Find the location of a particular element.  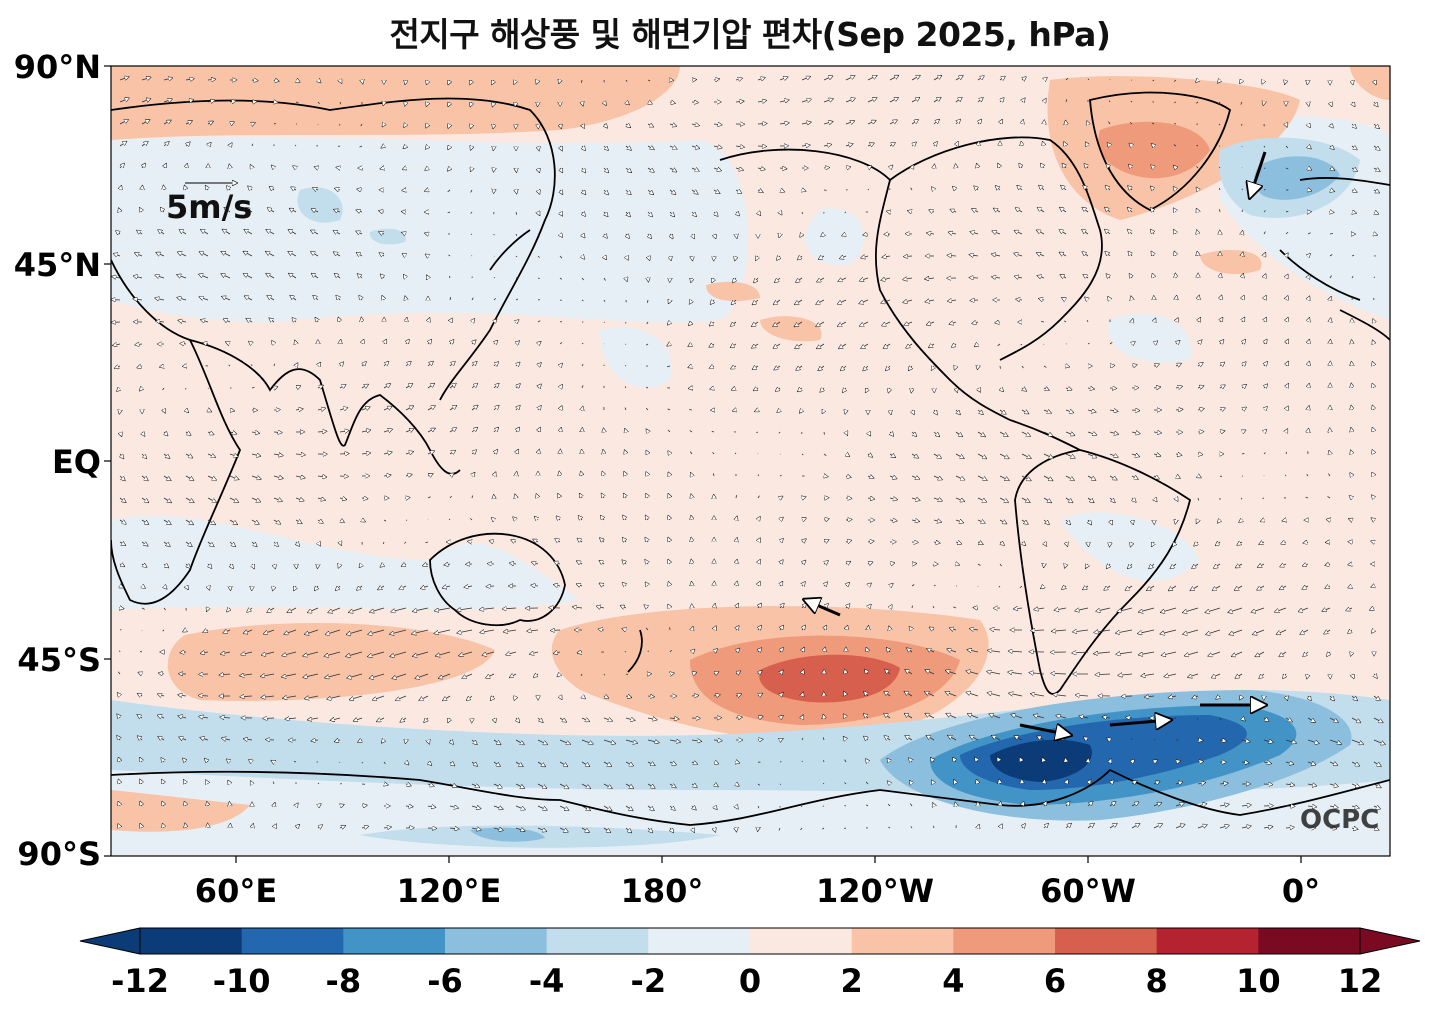

colorbar-tick-label: 6 is located at coordinates (1055, 981).